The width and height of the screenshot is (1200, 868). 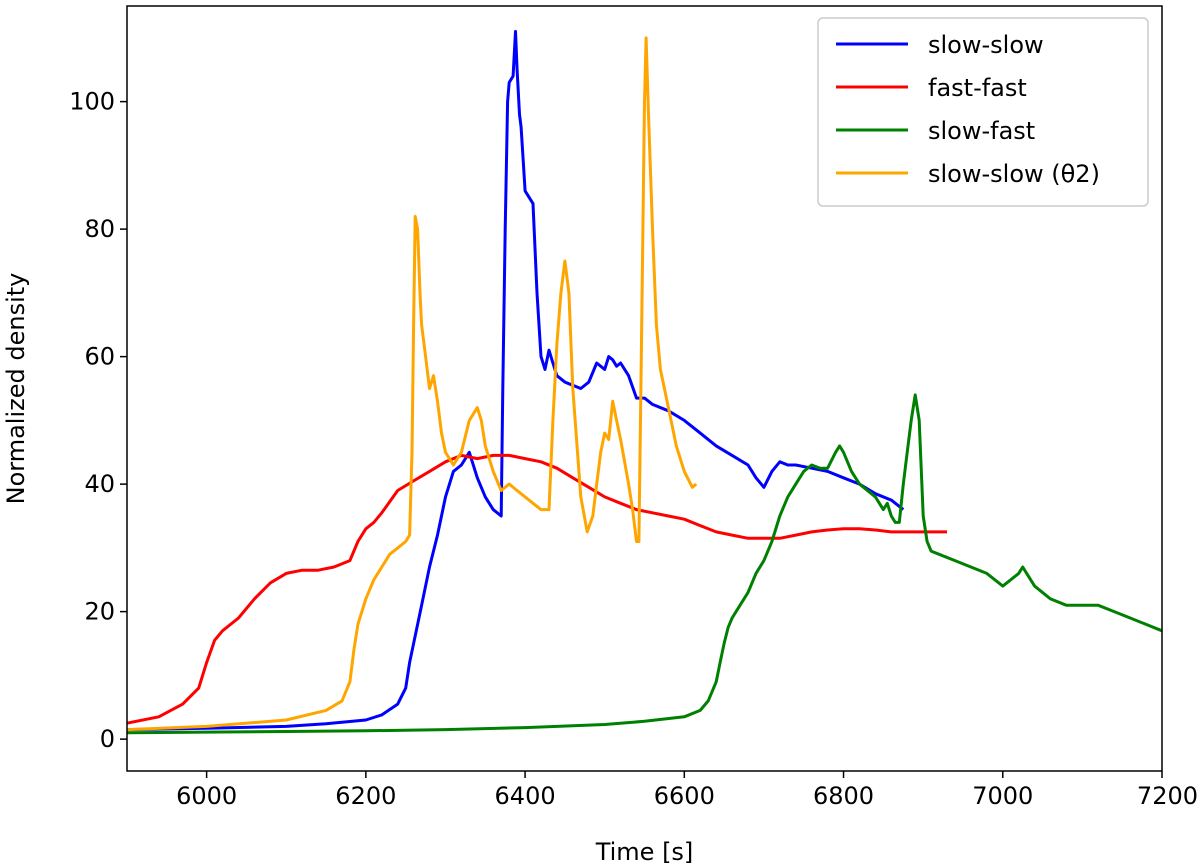 What do you see at coordinates (986, 45) in the screenshot?
I see `legend-label: slow-slow` at bounding box center [986, 45].